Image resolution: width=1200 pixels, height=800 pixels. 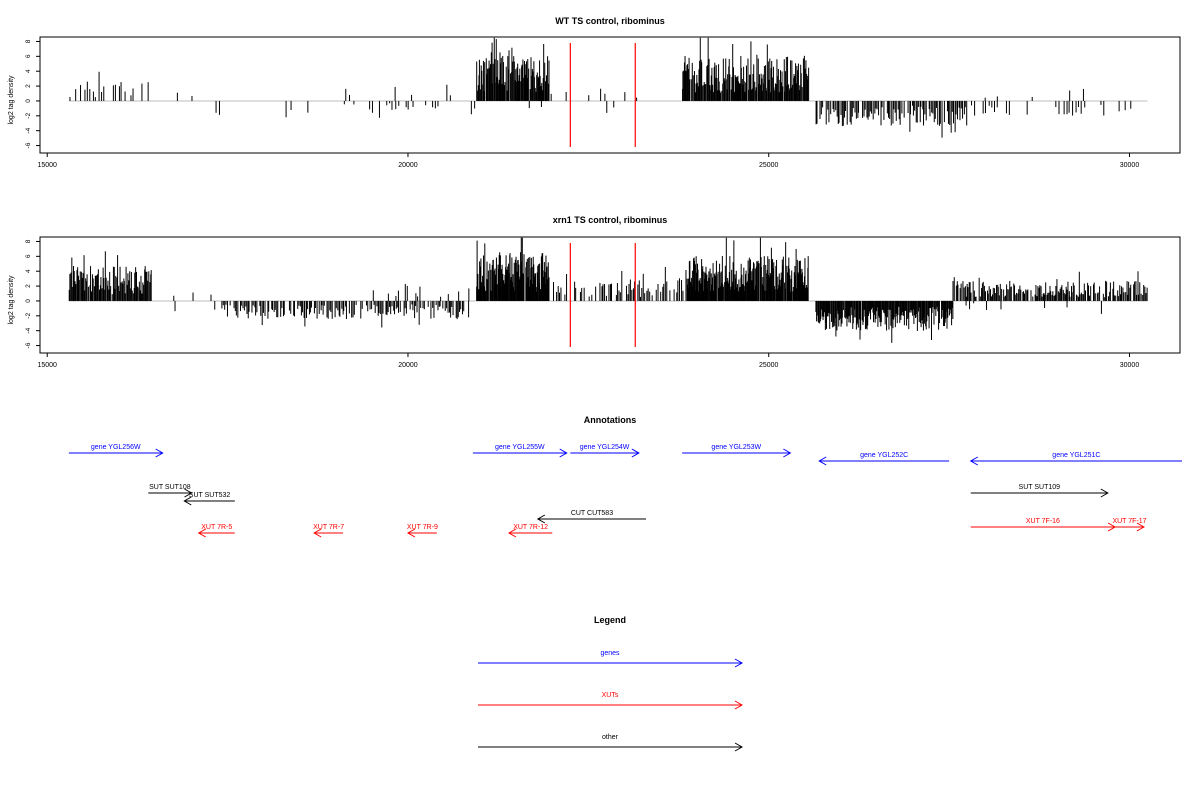 I want to click on xrn1-x-tick-label: 15000, so click(x=47, y=365).